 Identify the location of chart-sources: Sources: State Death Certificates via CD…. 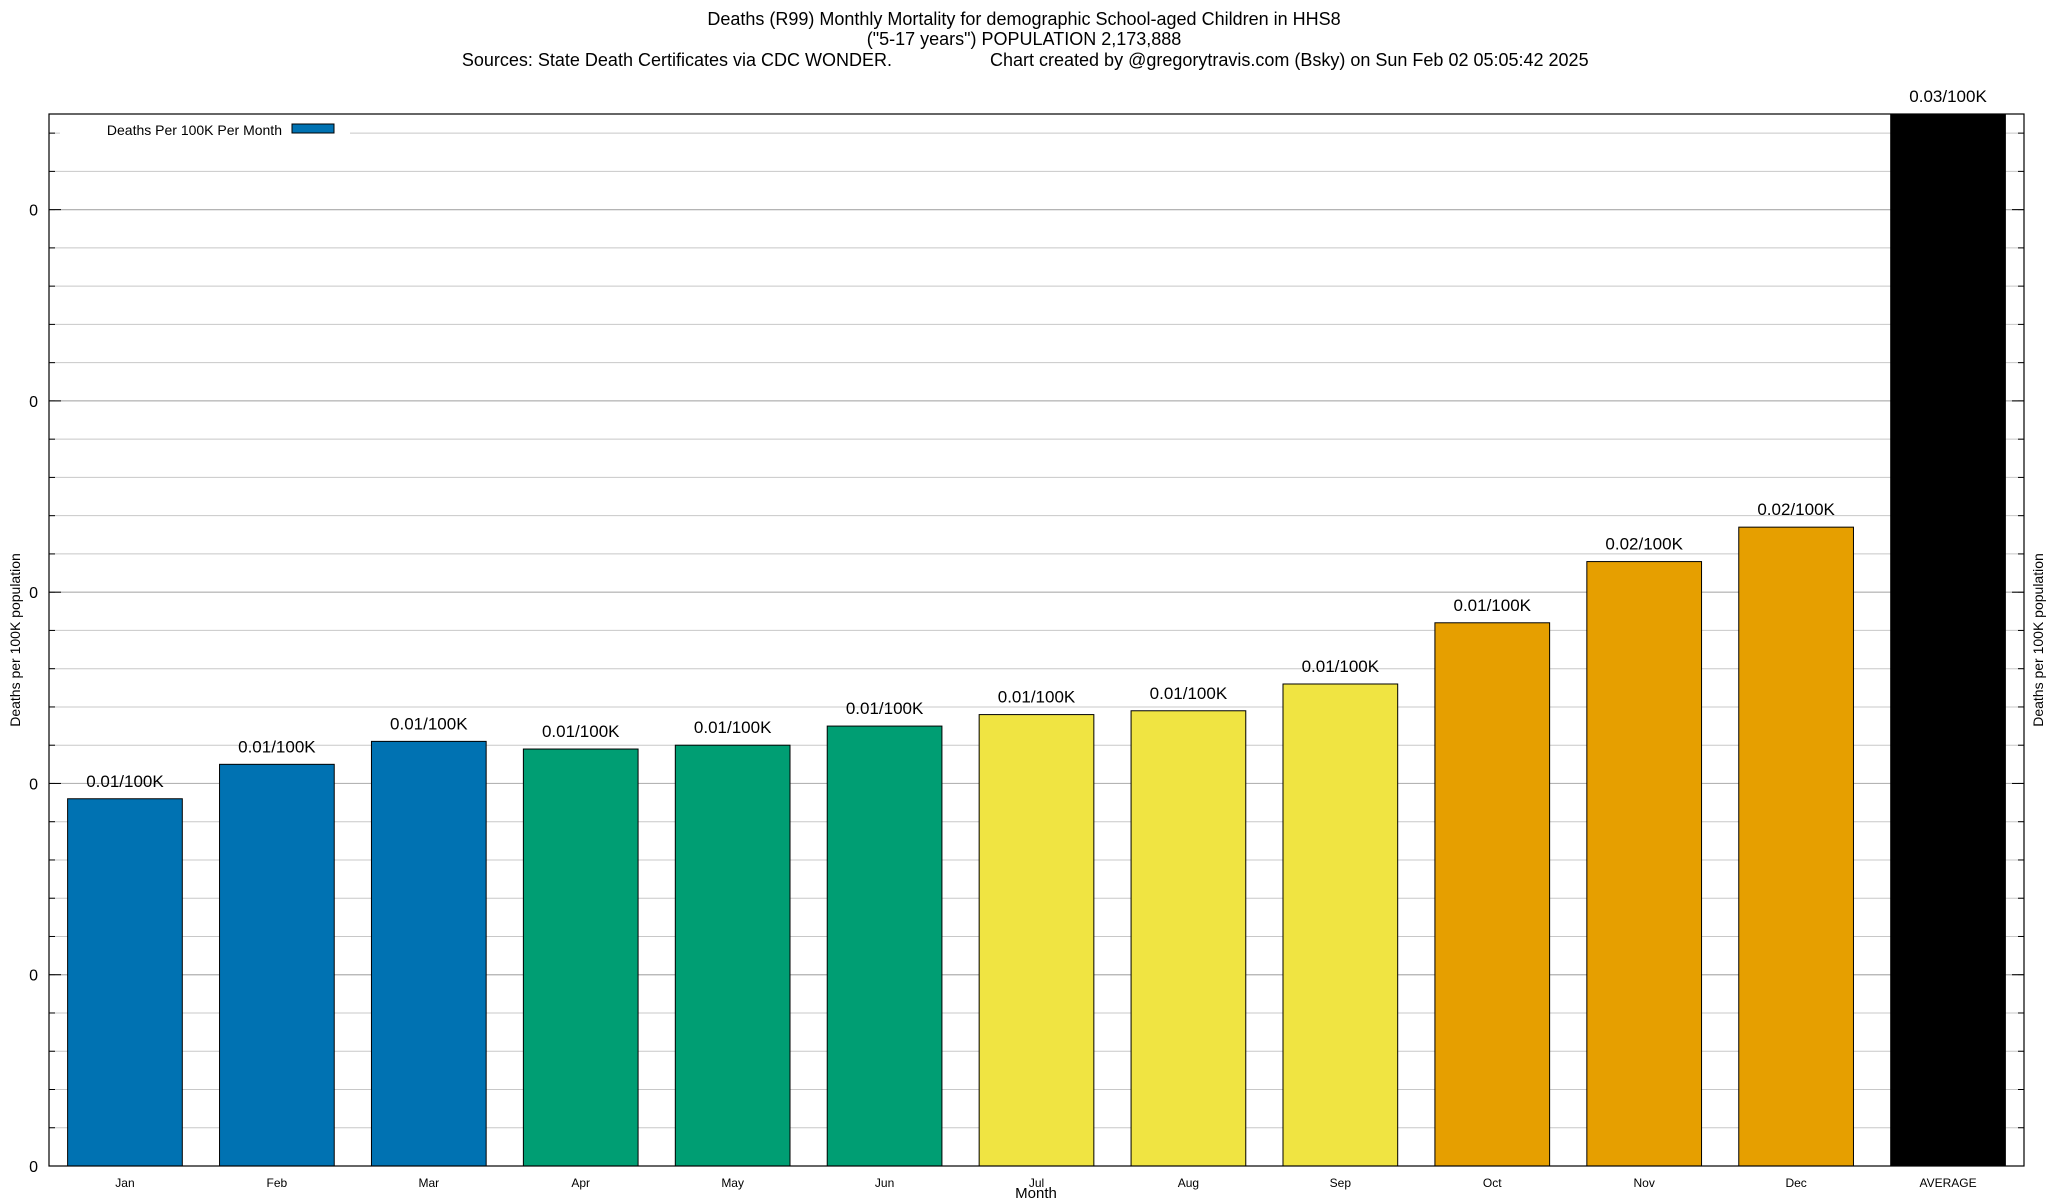
(677, 60).